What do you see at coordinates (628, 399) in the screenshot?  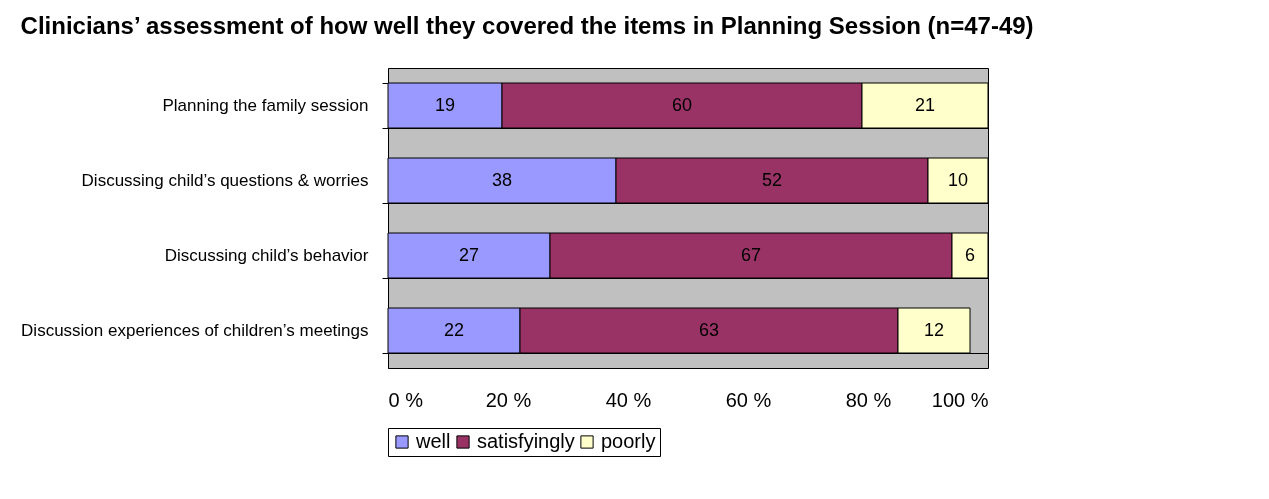 I see `x-tick-label: 40 %` at bounding box center [628, 399].